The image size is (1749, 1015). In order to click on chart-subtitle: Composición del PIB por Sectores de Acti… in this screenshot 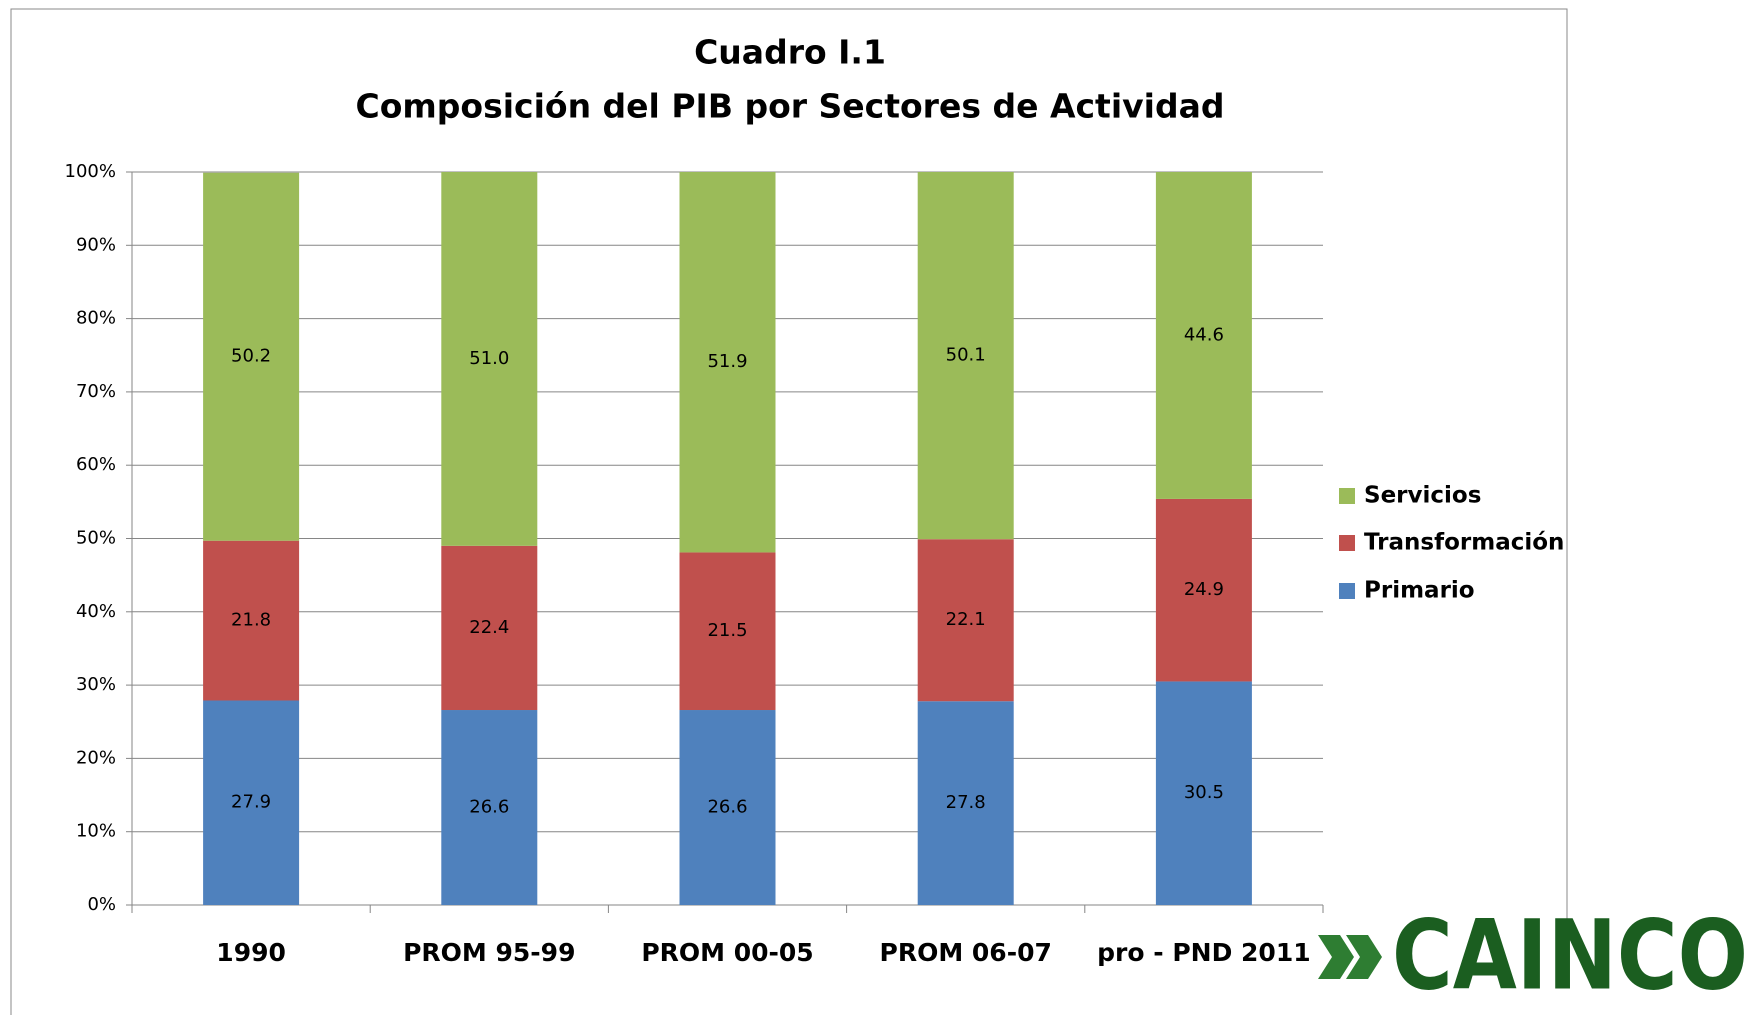, I will do `click(790, 106)`.